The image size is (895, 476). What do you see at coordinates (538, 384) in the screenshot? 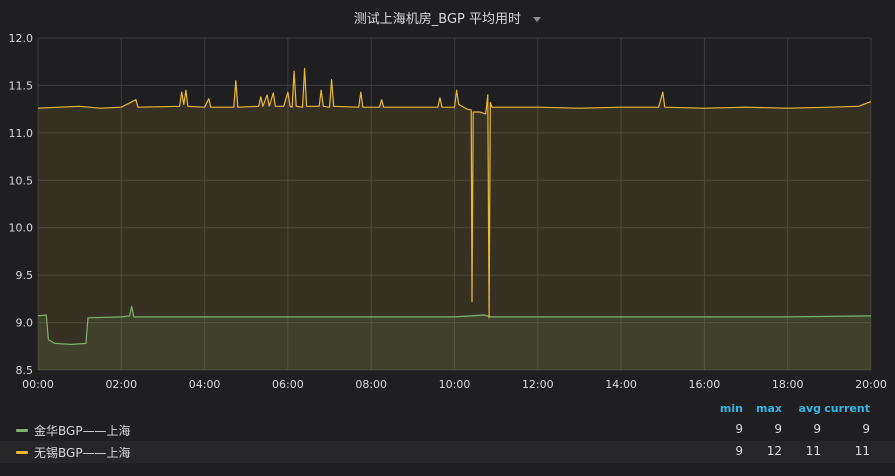
I see `x-tick-label: 12:00` at bounding box center [538, 384].